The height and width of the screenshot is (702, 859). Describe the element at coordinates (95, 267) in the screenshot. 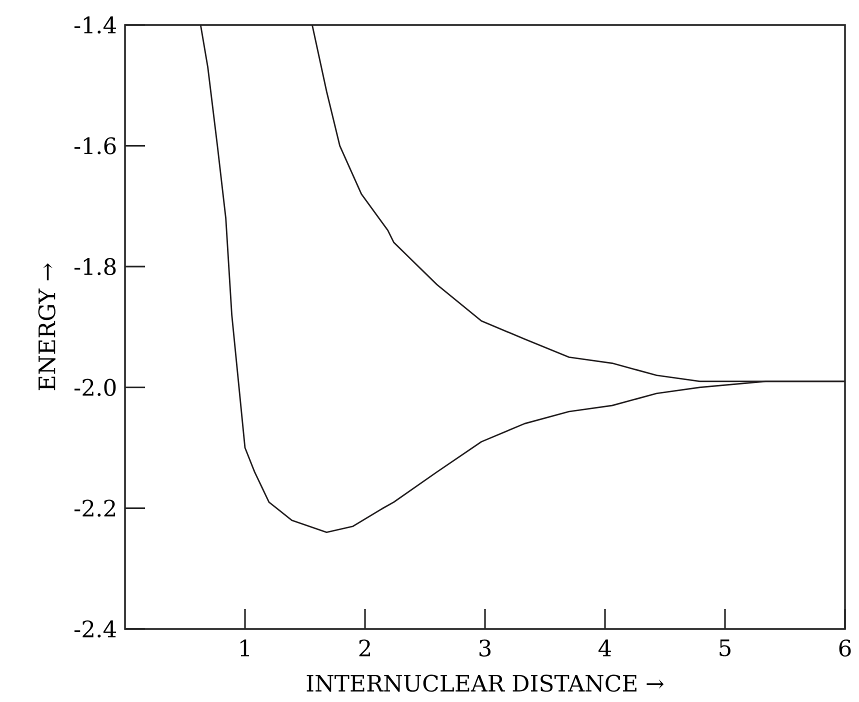

I see `y-tick-label: -1.8` at that location.